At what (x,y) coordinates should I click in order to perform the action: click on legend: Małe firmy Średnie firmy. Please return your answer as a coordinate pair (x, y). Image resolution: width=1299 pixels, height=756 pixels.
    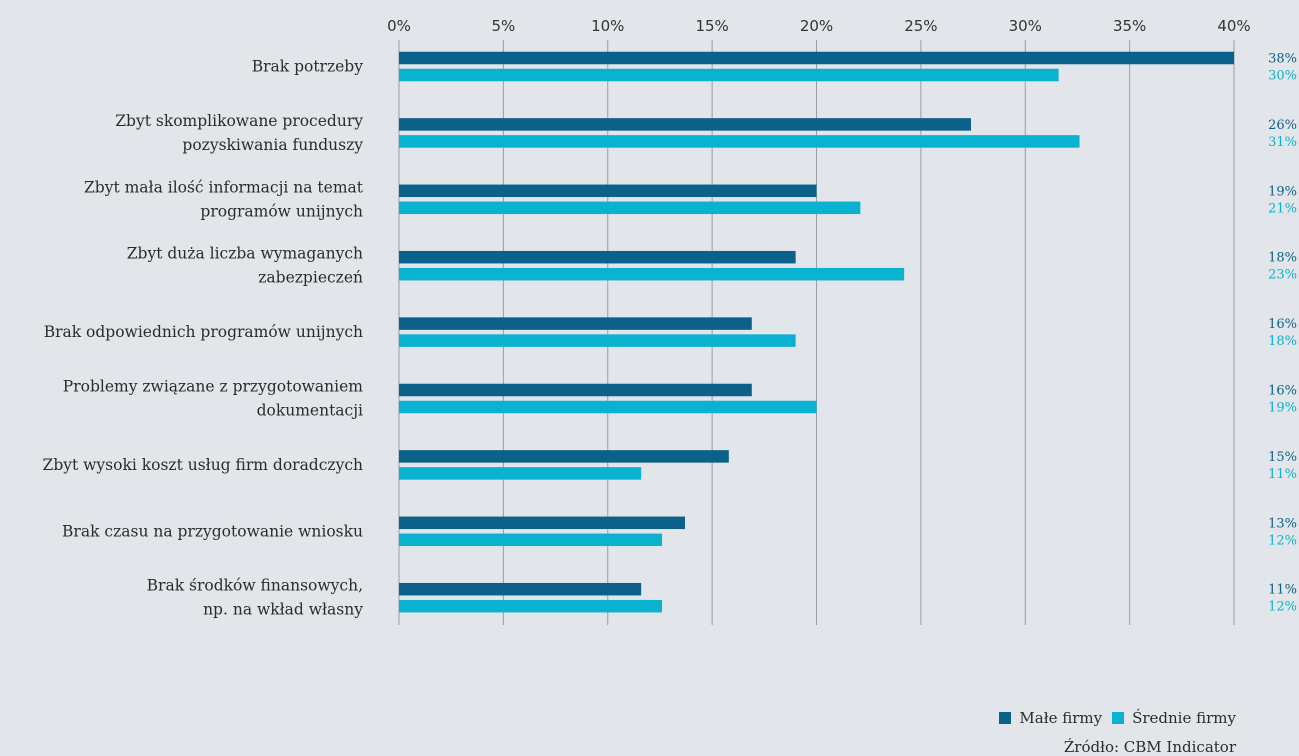
    Looking at the image, I should click on (1117, 718).